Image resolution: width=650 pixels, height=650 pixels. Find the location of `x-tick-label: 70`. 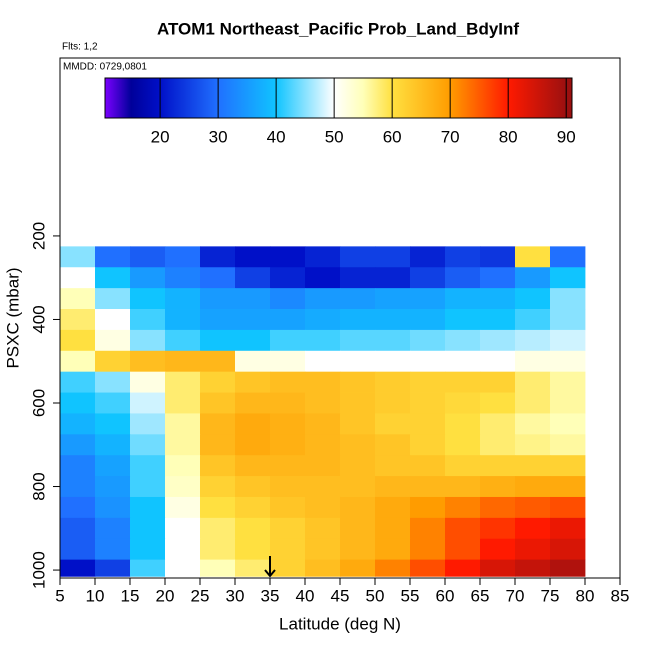

x-tick-label: 70 is located at coordinates (515, 595).